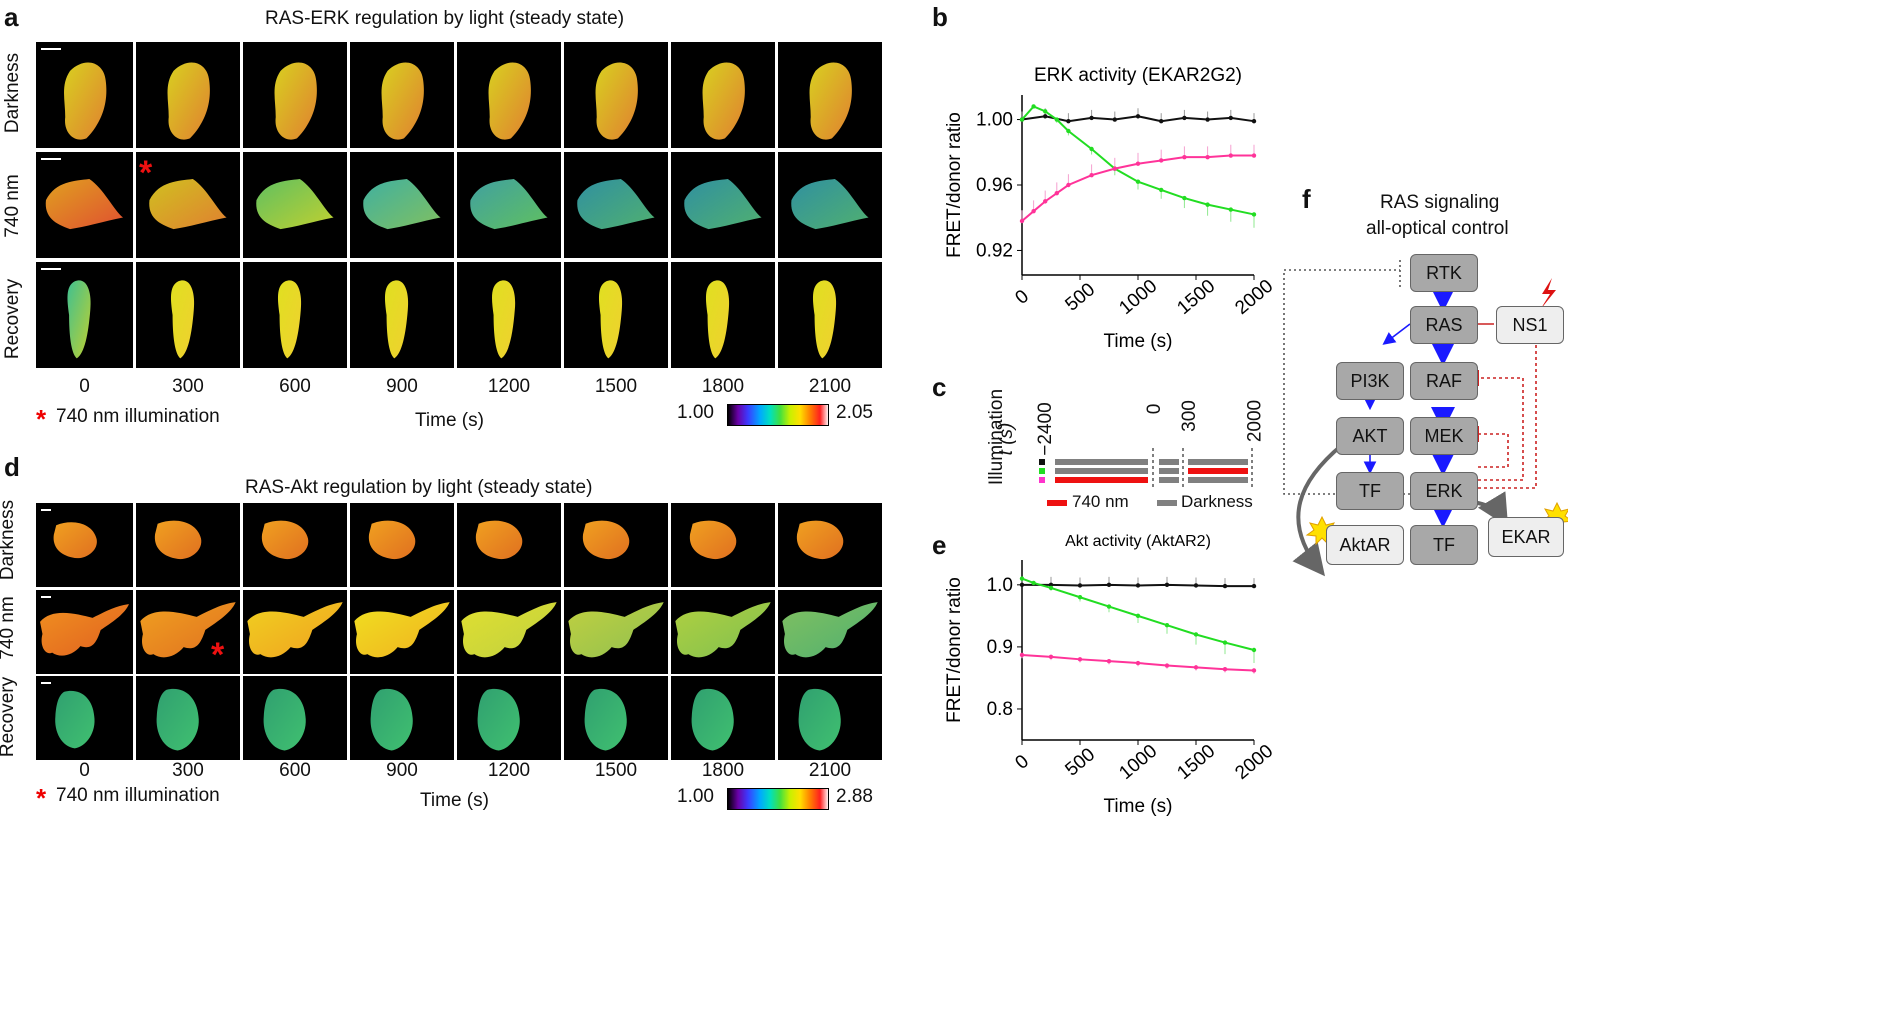 The height and width of the screenshot is (1009, 1895). I want to click on panel-a-cbar-max: 2.05, so click(854, 412).